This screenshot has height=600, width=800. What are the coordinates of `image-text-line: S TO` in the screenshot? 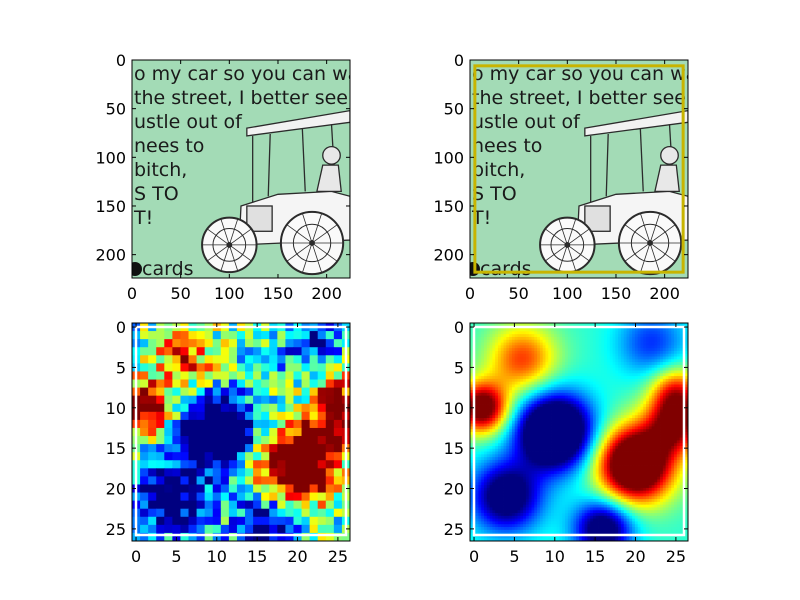 It's located at (494, 194).